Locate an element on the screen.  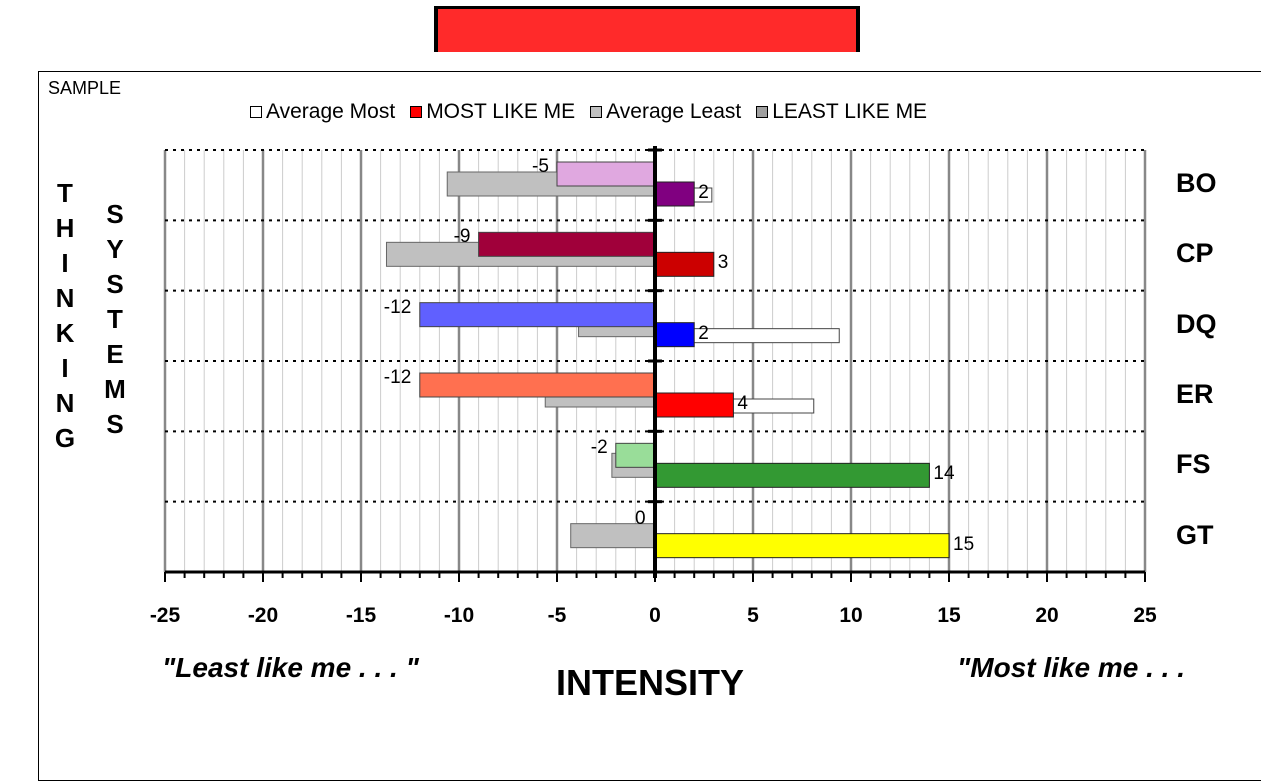
systems-letter: Y is located at coordinates (115, 249).